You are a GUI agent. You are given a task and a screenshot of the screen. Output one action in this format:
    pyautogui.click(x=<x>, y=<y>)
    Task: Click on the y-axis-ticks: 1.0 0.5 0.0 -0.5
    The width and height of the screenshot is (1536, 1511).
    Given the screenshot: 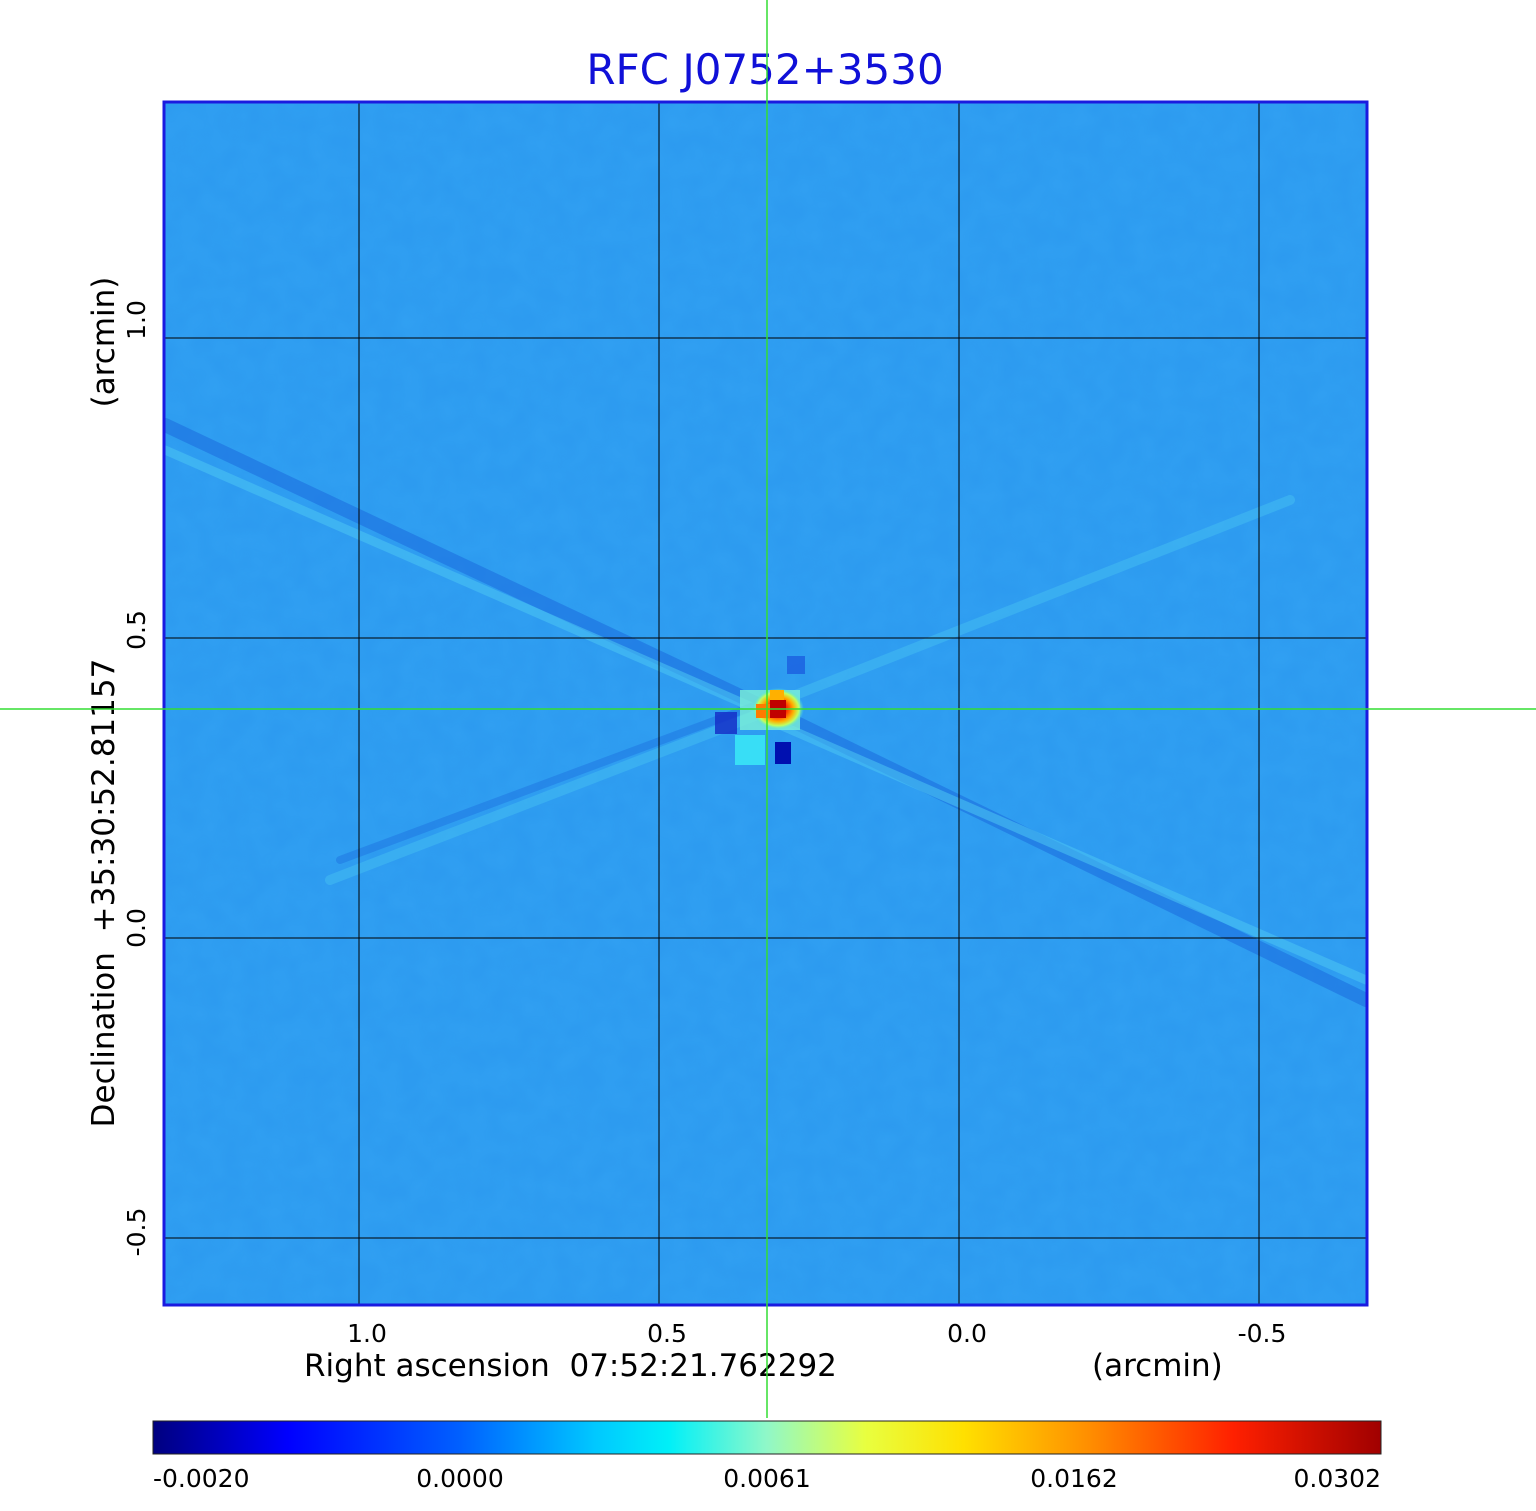 What is the action you would take?
    pyautogui.click(x=136, y=778)
    